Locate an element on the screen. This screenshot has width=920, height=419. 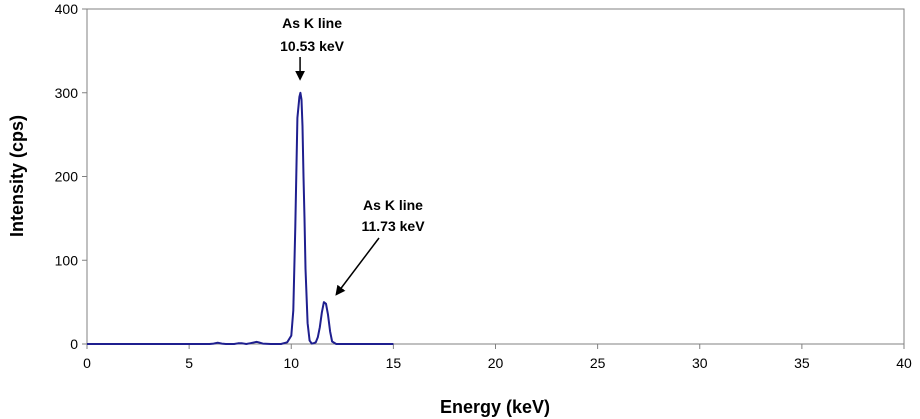
y-tick-label: 0 is located at coordinates (74, 344).